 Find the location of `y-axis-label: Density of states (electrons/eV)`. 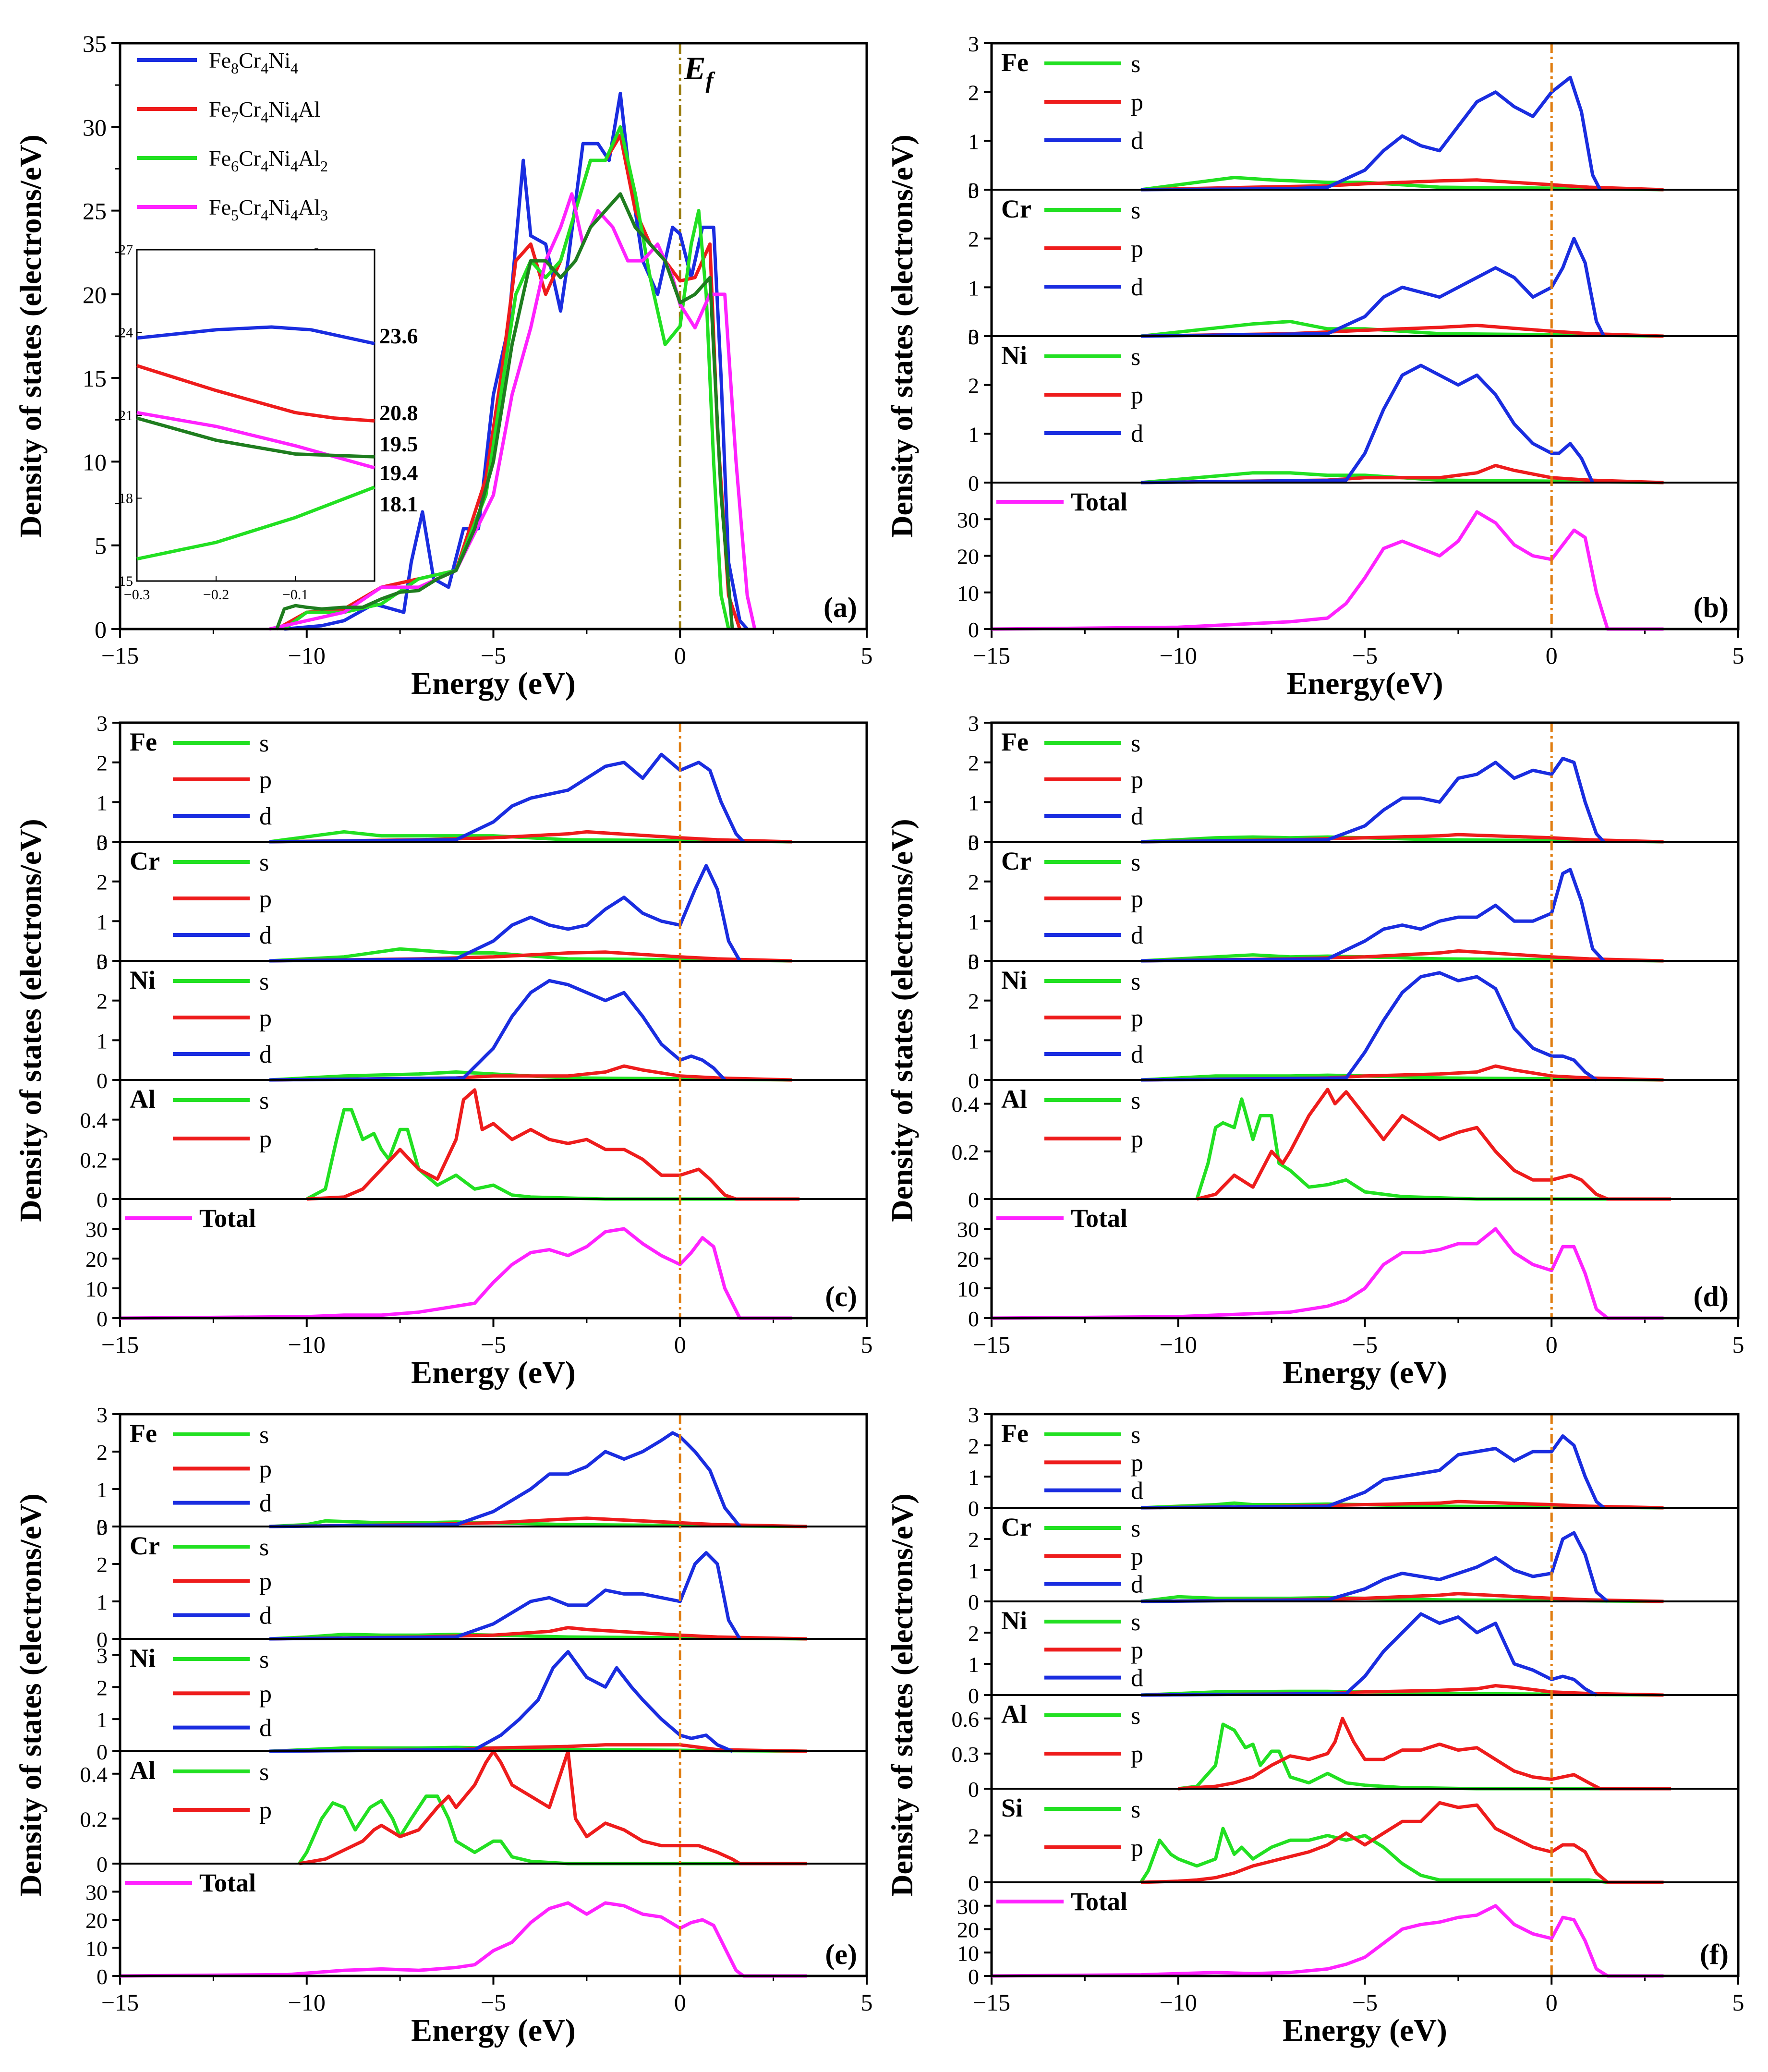

y-axis-label: Density of states (electrons/eV) is located at coordinates (31, 1020).